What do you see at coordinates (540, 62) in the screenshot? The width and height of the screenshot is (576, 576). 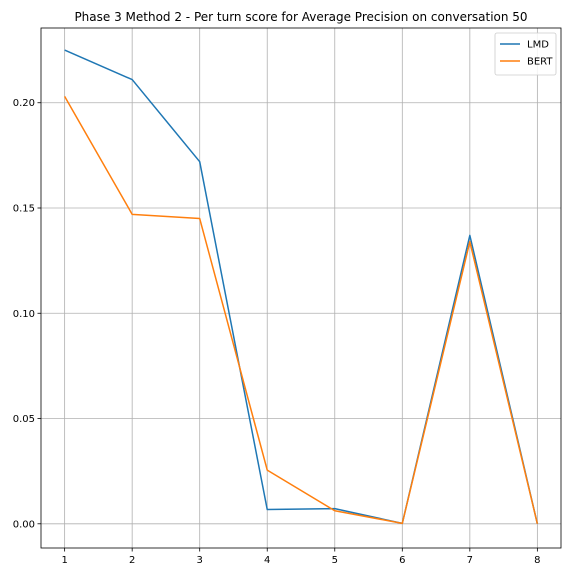 I see `legend-label: BERT` at bounding box center [540, 62].